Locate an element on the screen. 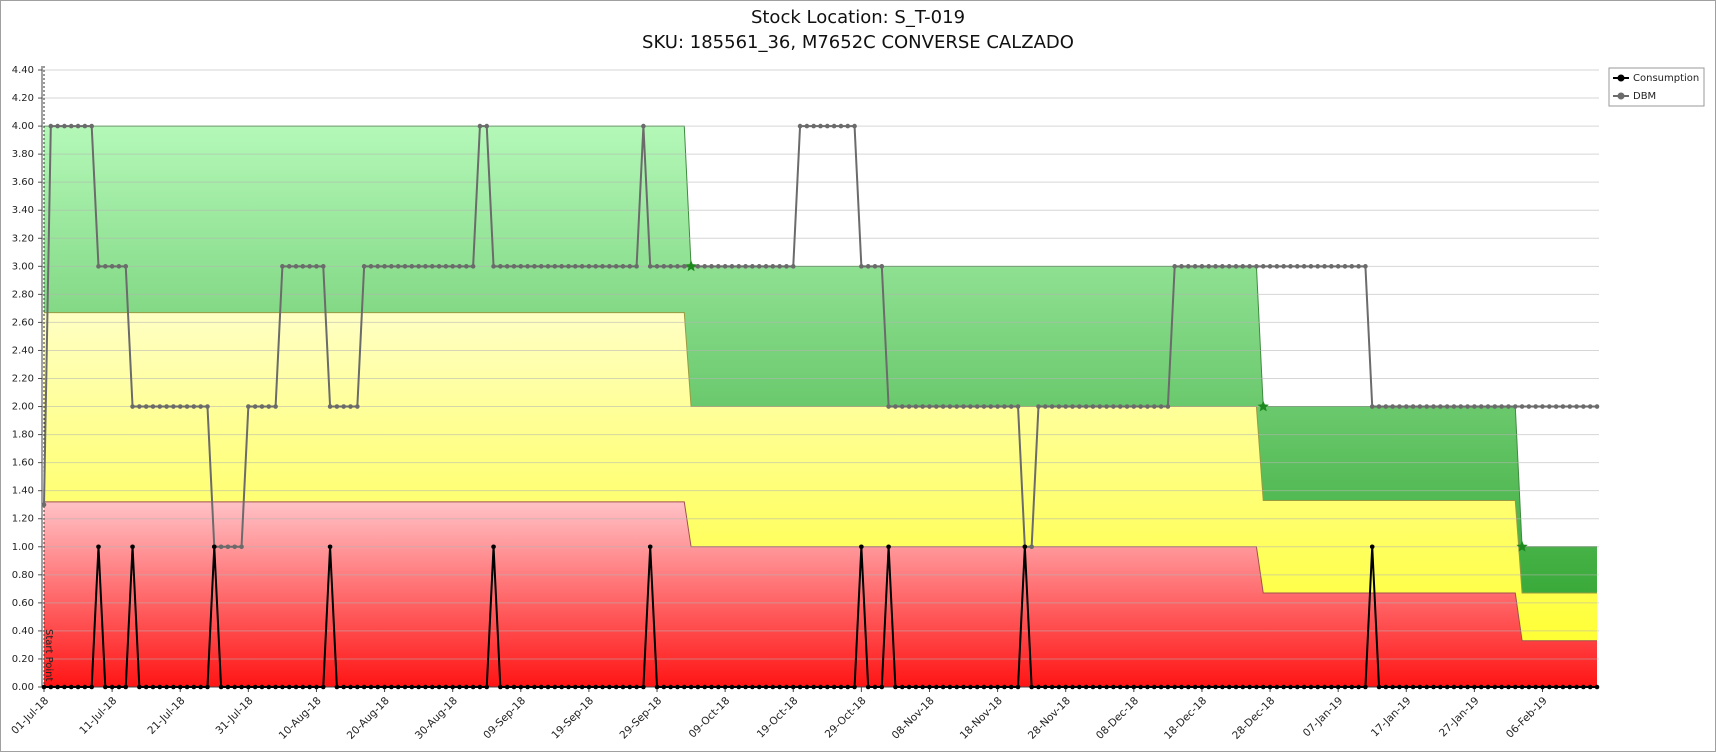 This screenshot has height=752, width=1716. y-tick-label: 0.40 is located at coordinates (23, 631).